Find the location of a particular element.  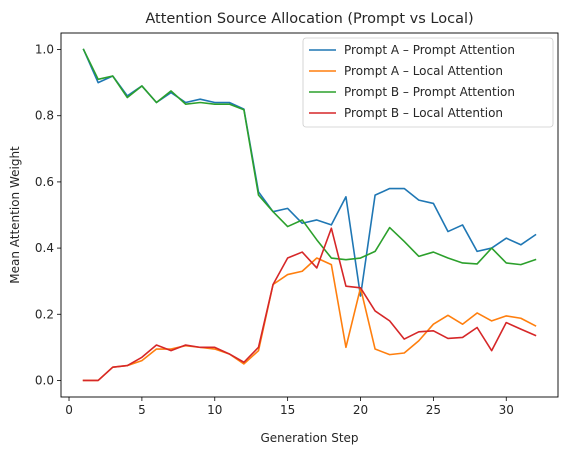

y-tick-label: 0.0 is located at coordinates (44, 380).